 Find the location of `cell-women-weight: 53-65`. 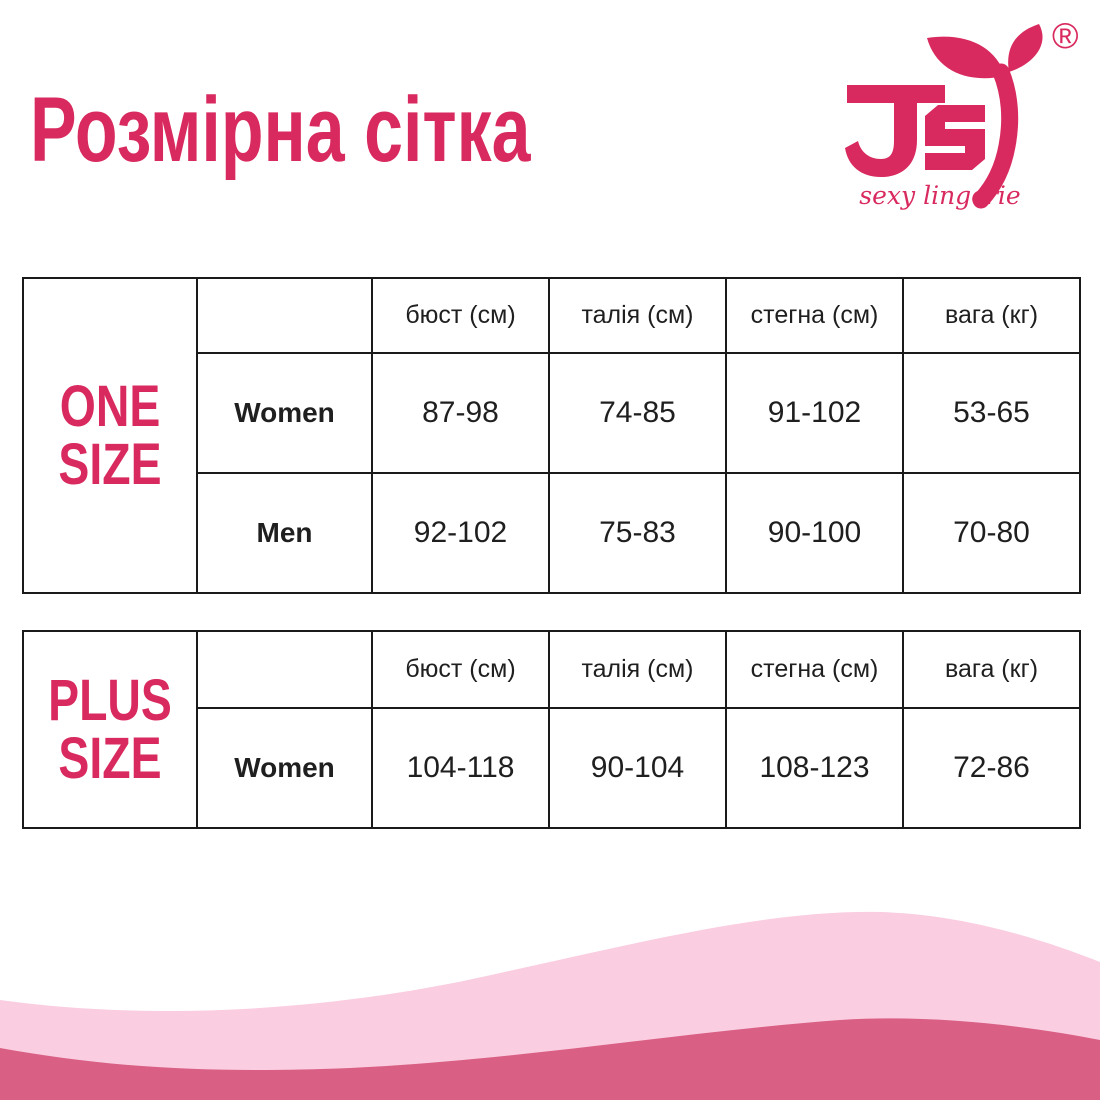

cell-women-weight: 53-65 is located at coordinates (991, 413).